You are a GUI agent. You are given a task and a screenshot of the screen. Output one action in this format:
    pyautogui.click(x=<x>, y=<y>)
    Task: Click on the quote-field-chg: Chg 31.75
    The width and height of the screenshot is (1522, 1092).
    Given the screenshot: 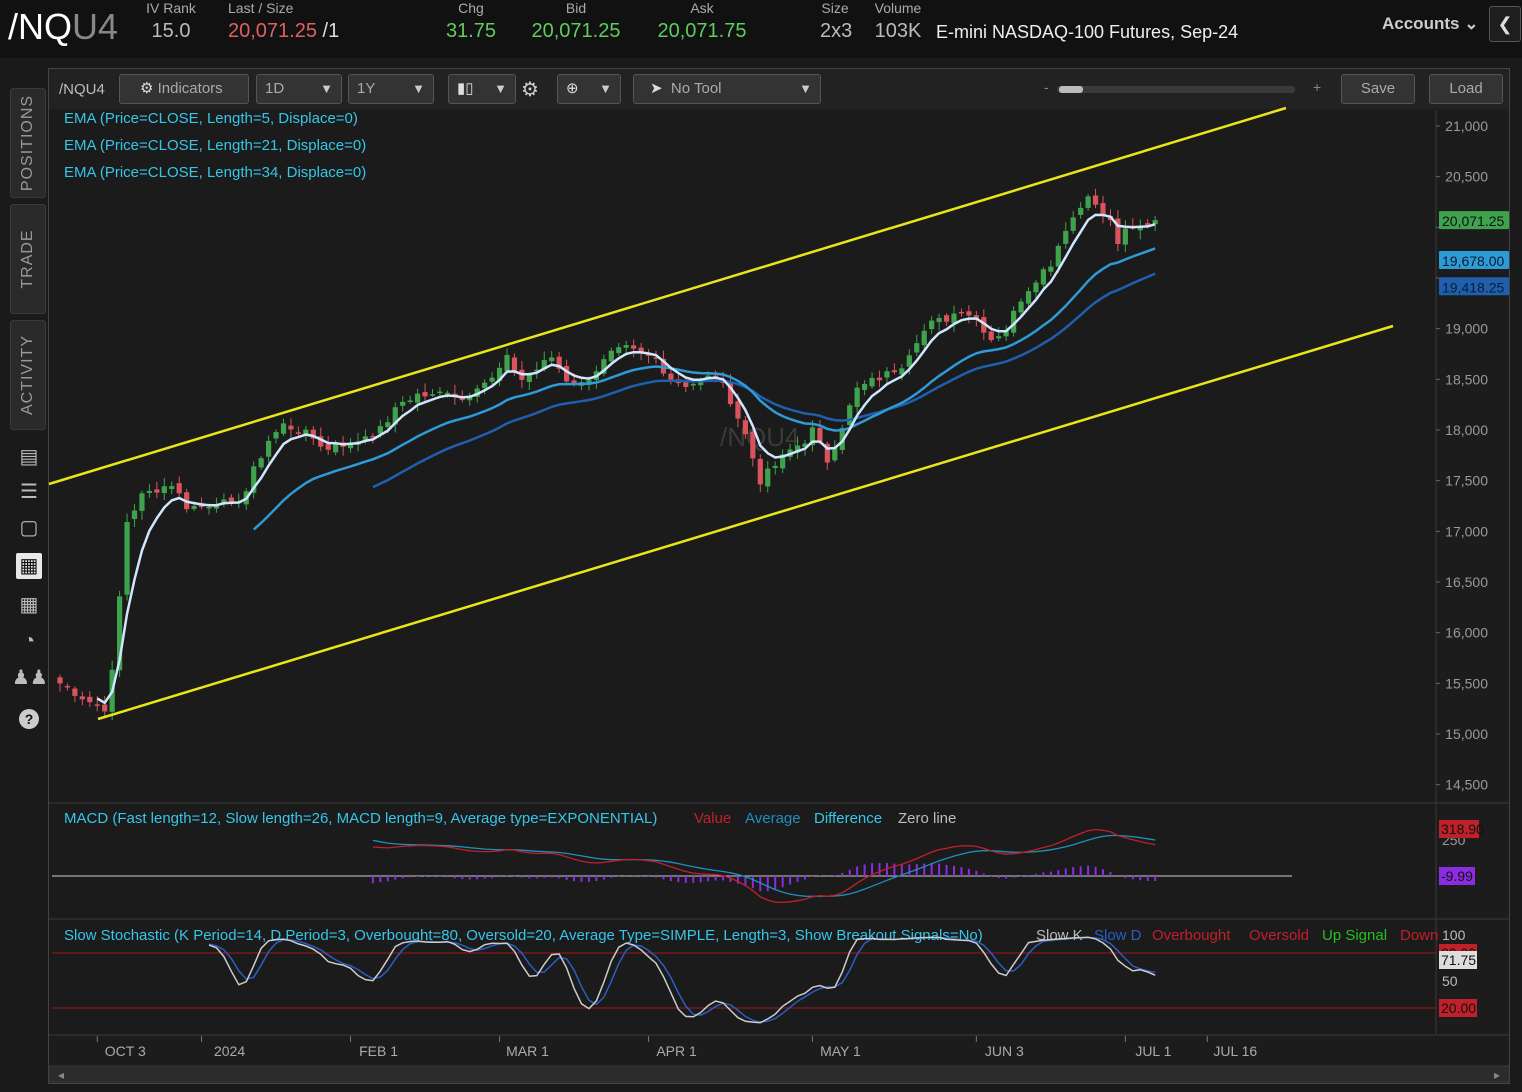 What is the action you would take?
    pyautogui.click(x=471, y=21)
    